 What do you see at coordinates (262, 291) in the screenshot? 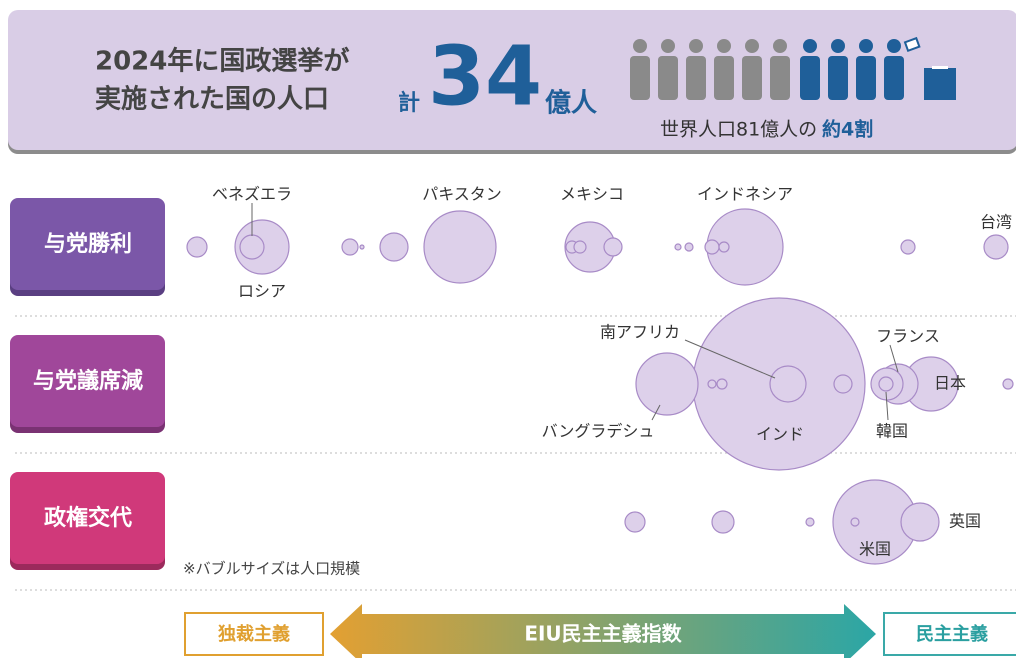
I see `country-label: ロシア` at bounding box center [262, 291].